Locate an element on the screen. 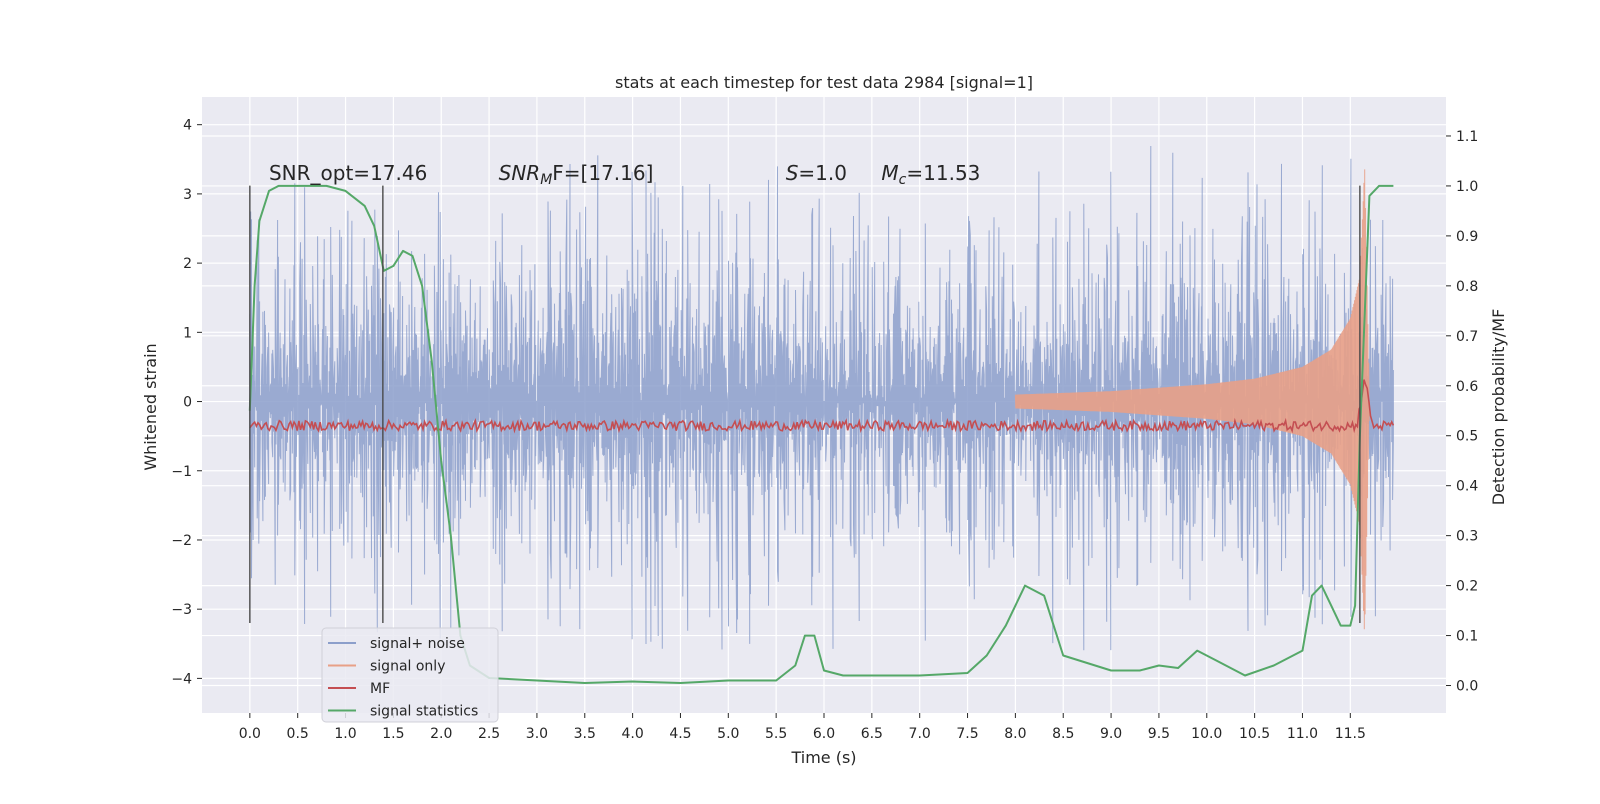  y-tick-label-right: 0.4 is located at coordinates (1467, 487).